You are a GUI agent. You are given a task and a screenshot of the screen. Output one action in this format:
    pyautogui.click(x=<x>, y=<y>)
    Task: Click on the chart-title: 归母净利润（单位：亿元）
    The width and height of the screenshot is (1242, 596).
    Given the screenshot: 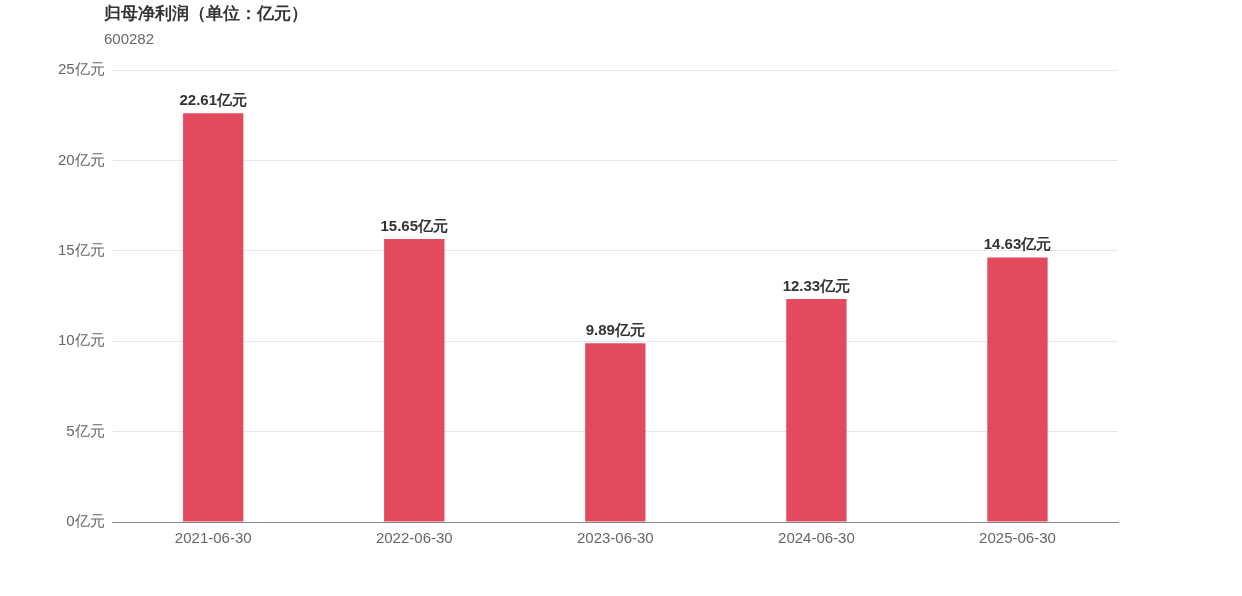 What is the action you would take?
    pyautogui.click(x=206, y=14)
    